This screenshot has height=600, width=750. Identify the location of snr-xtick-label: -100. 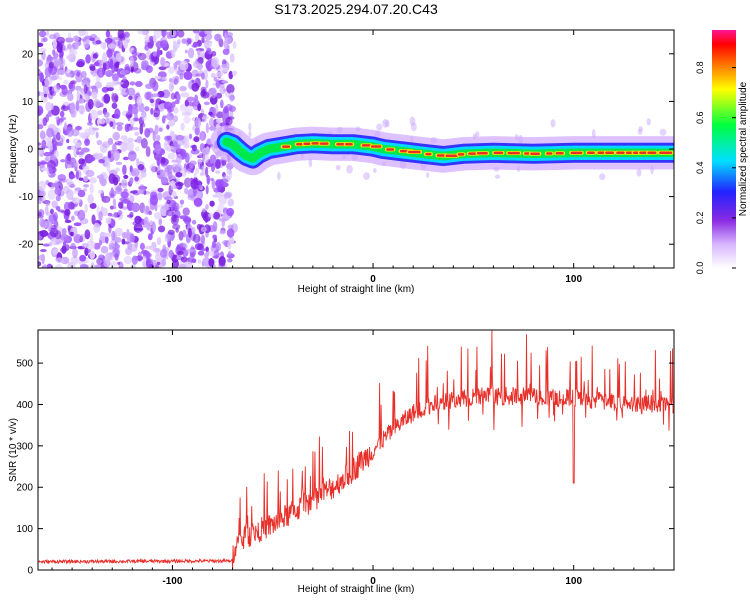
(172, 581).